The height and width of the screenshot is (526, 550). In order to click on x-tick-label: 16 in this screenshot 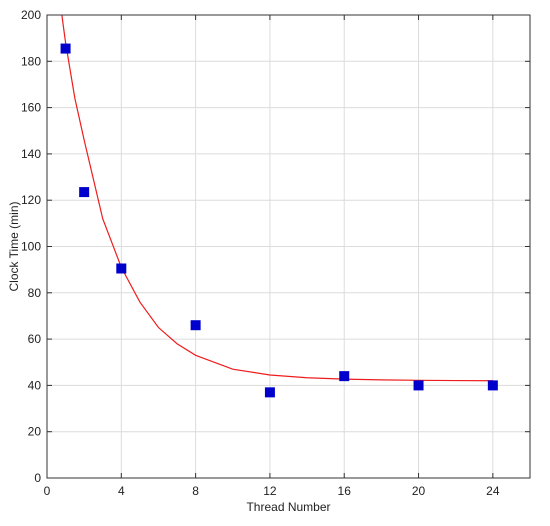, I will do `click(345, 491)`.